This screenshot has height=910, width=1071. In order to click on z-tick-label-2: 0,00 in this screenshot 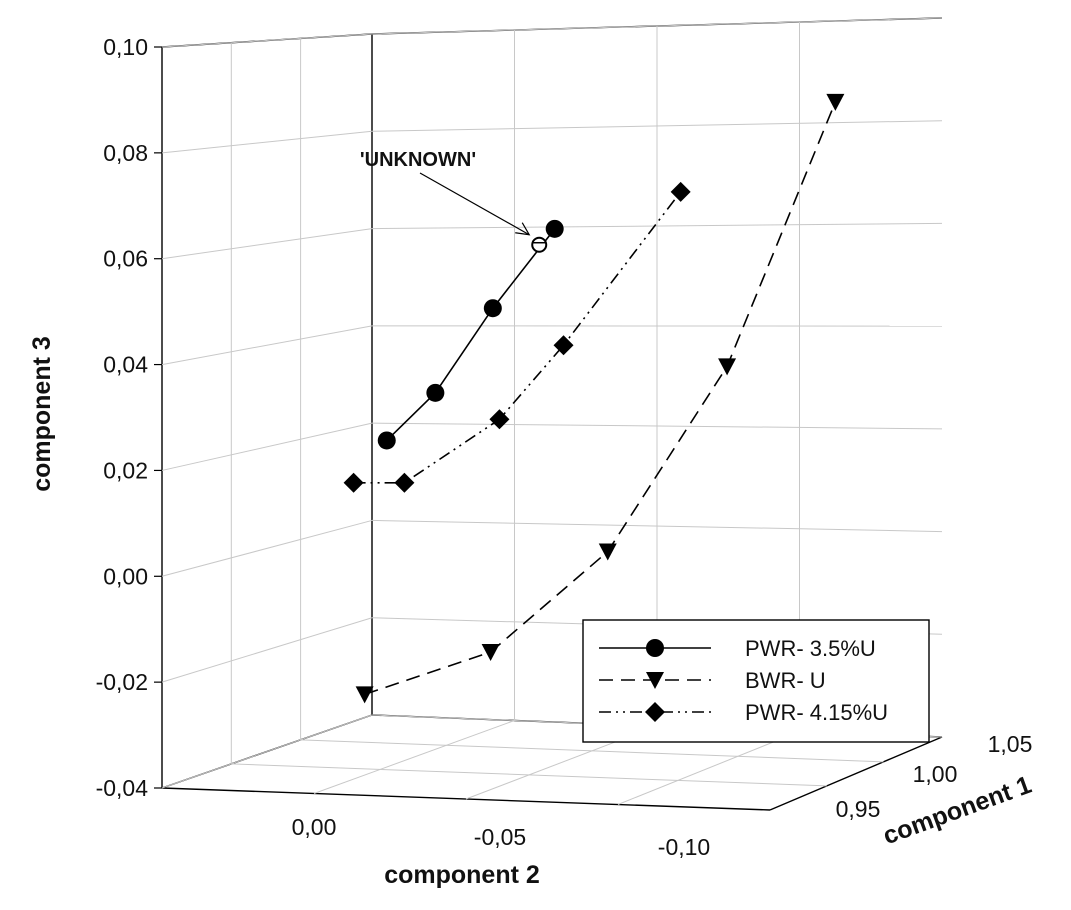, I will do `click(125, 576)`.